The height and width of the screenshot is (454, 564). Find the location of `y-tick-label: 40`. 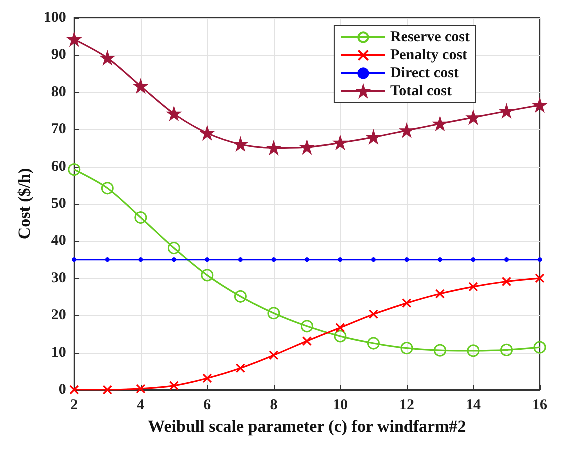

y-tick-label: 40 is located at coordinates (58, 241).